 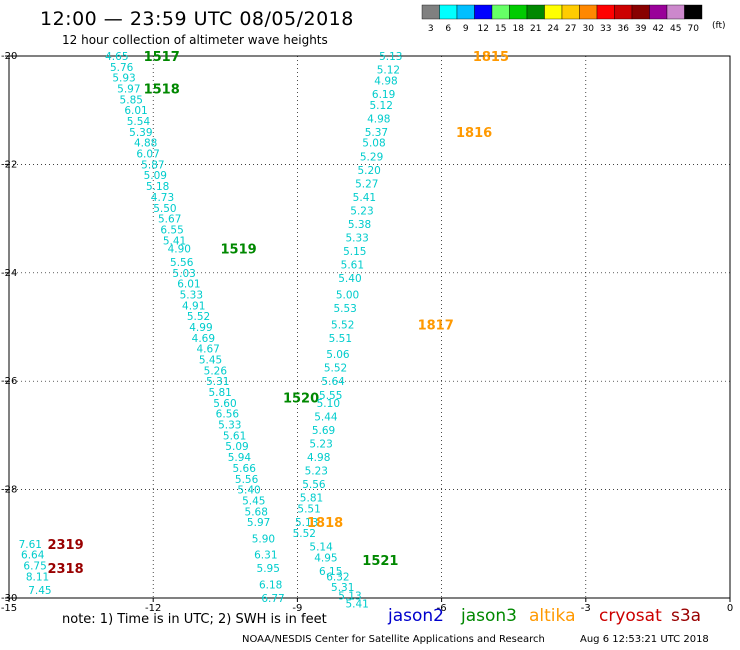 I want to click on wave-height-value: 5.60, so click(x=224, y=404).